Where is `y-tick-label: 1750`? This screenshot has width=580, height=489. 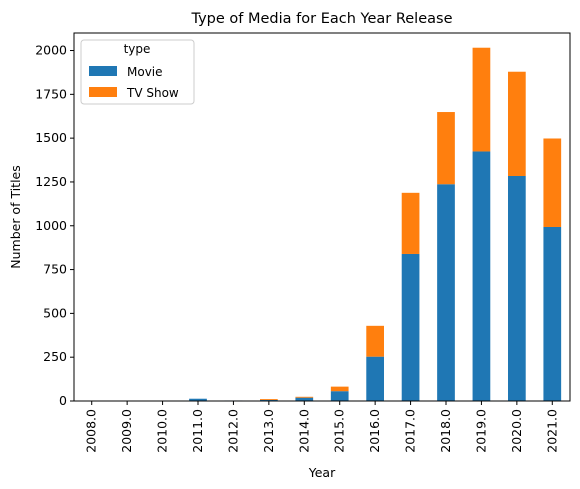 y-tick-label: 1750 is located at coordinates (51, 93).